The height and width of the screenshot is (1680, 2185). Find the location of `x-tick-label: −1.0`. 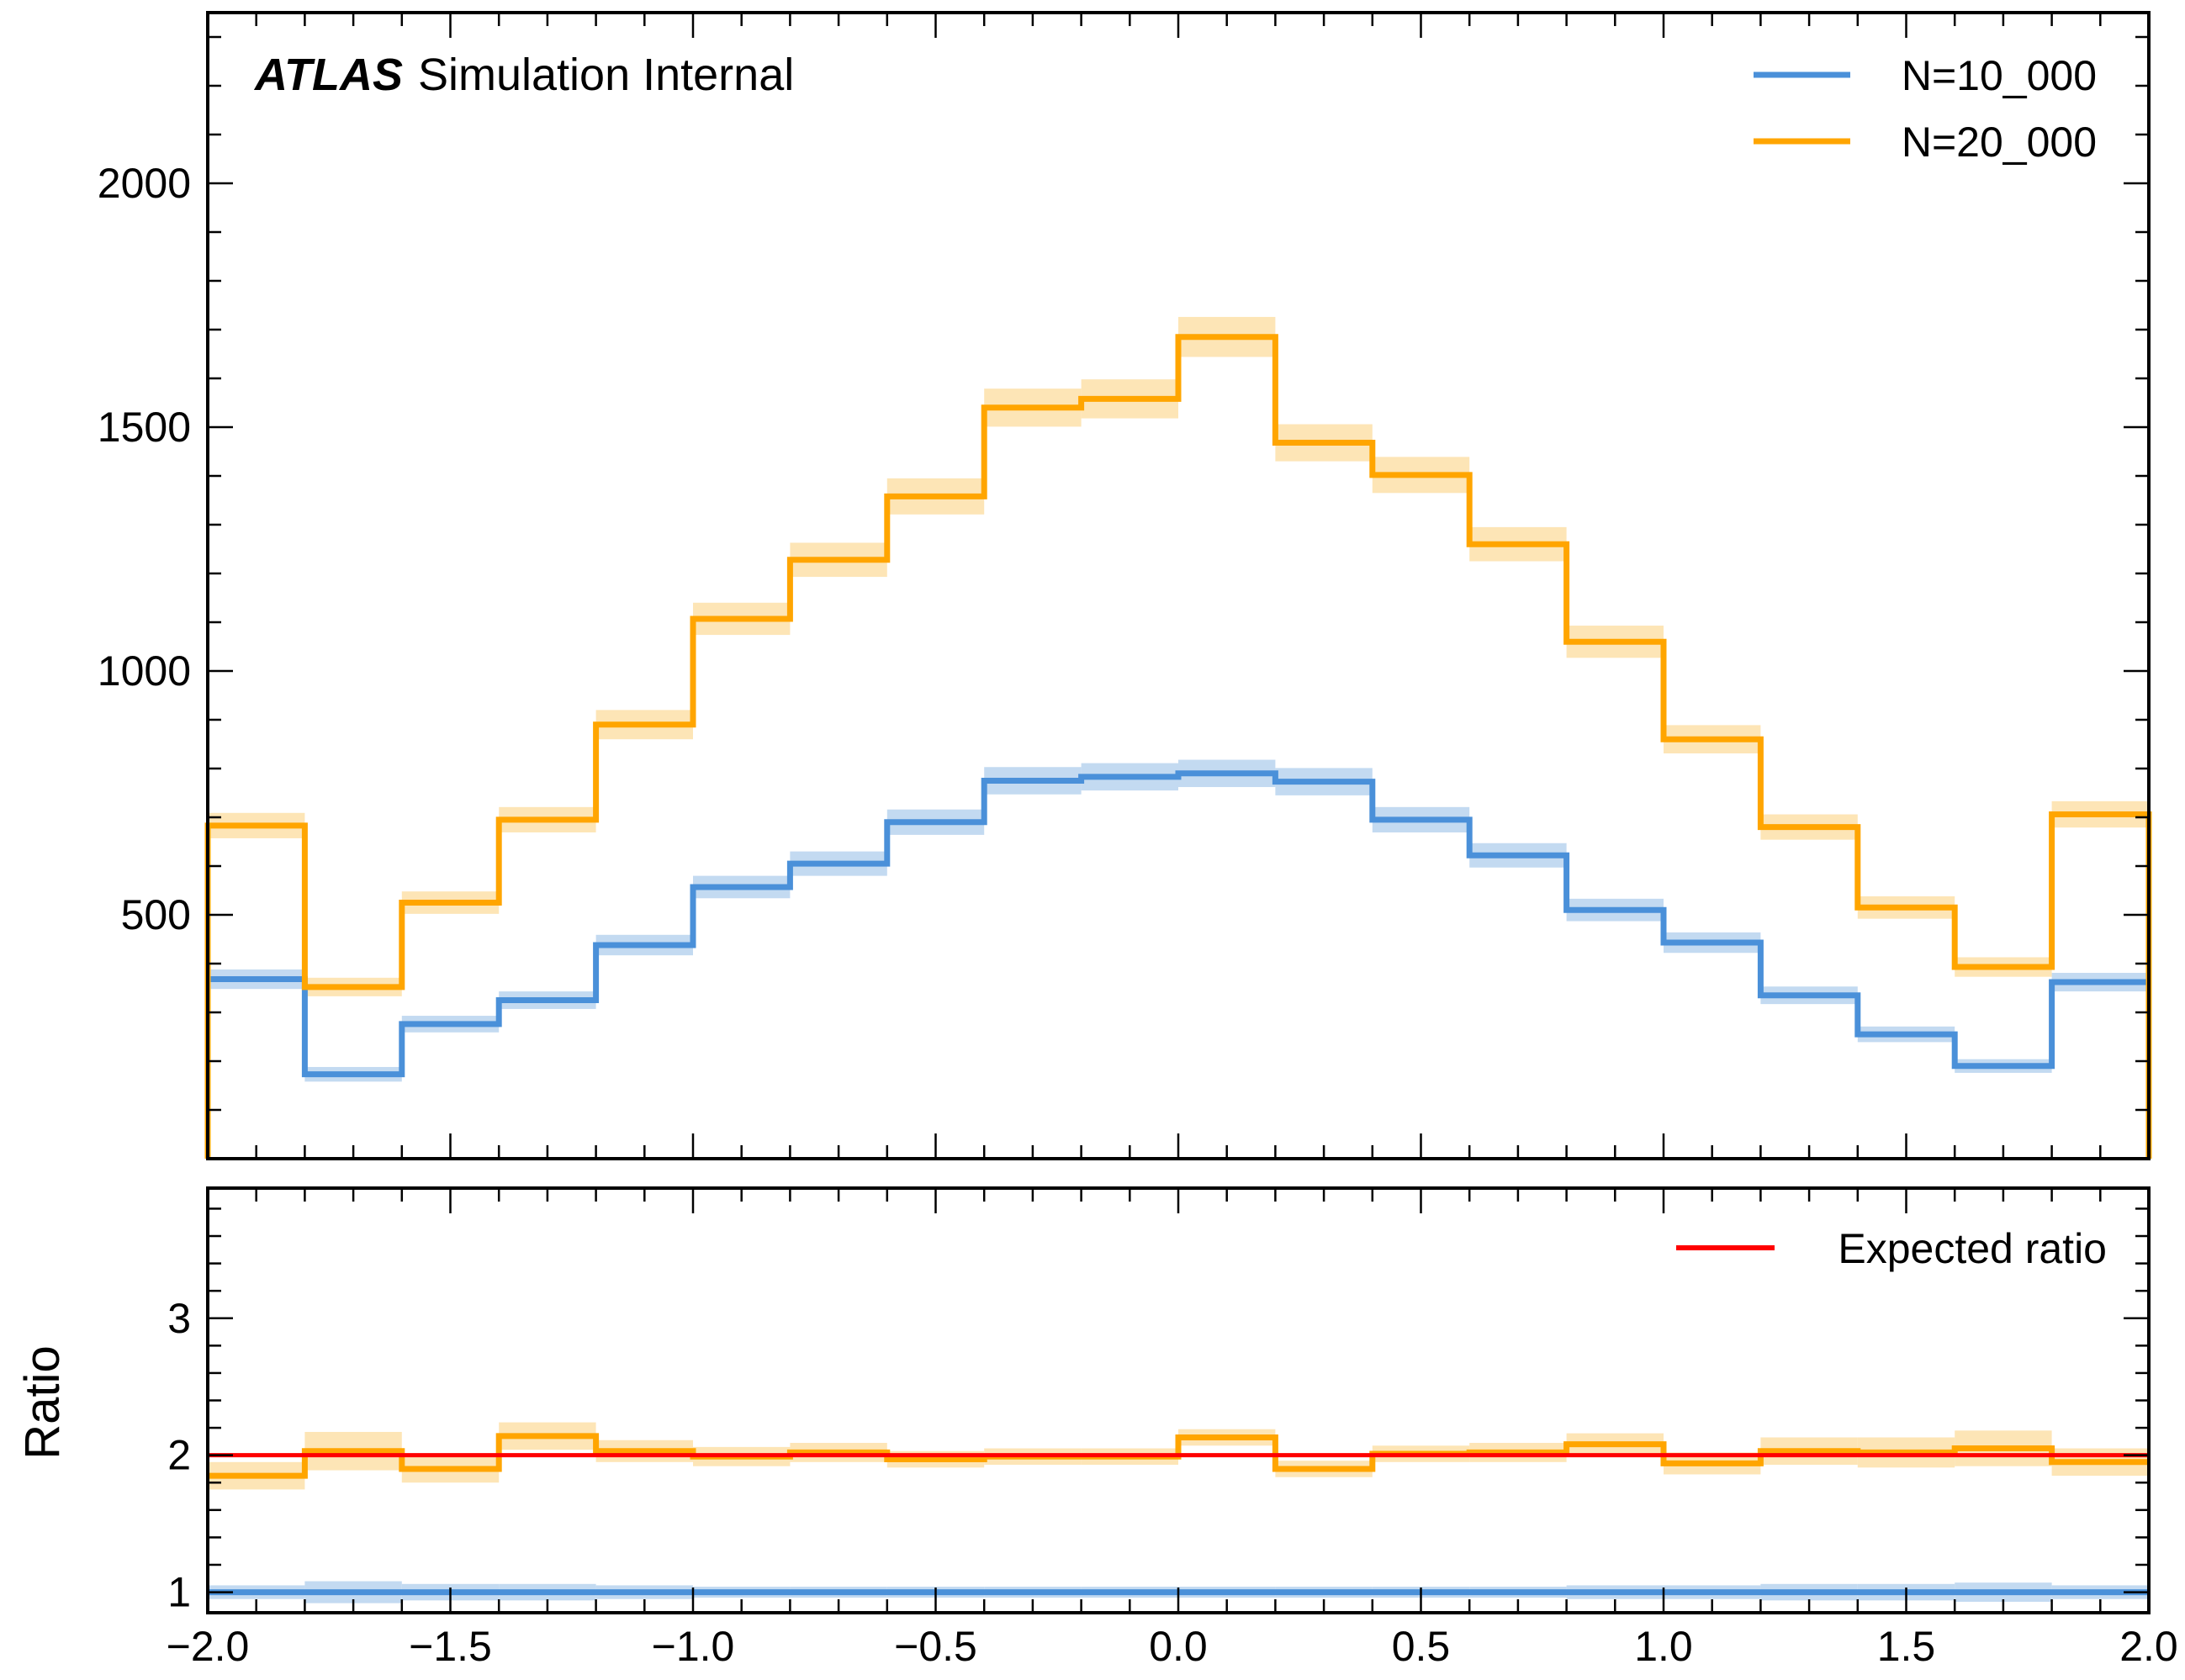

x-tick-label: −1.0 is located at coordinates (693, 1646).